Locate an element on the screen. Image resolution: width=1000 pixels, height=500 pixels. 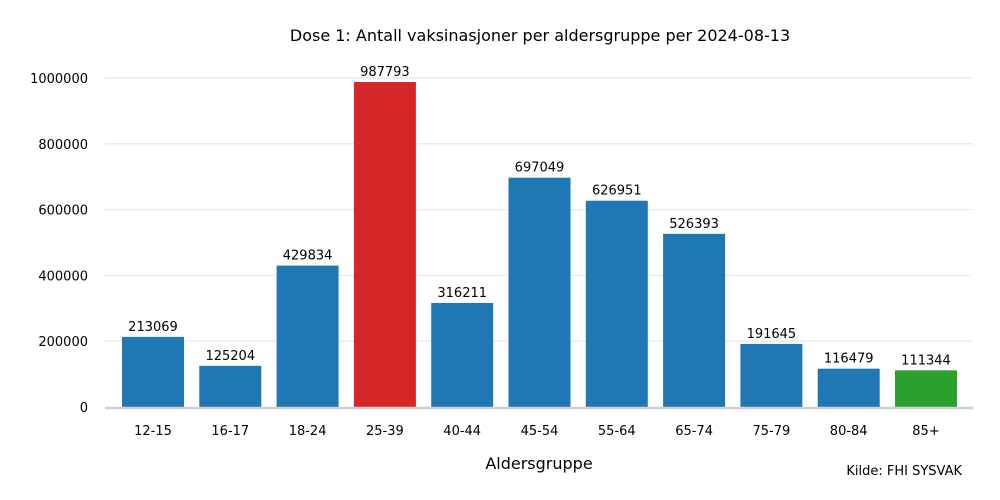
y-tick-label: 600000 is located at coordinates (63, 211).